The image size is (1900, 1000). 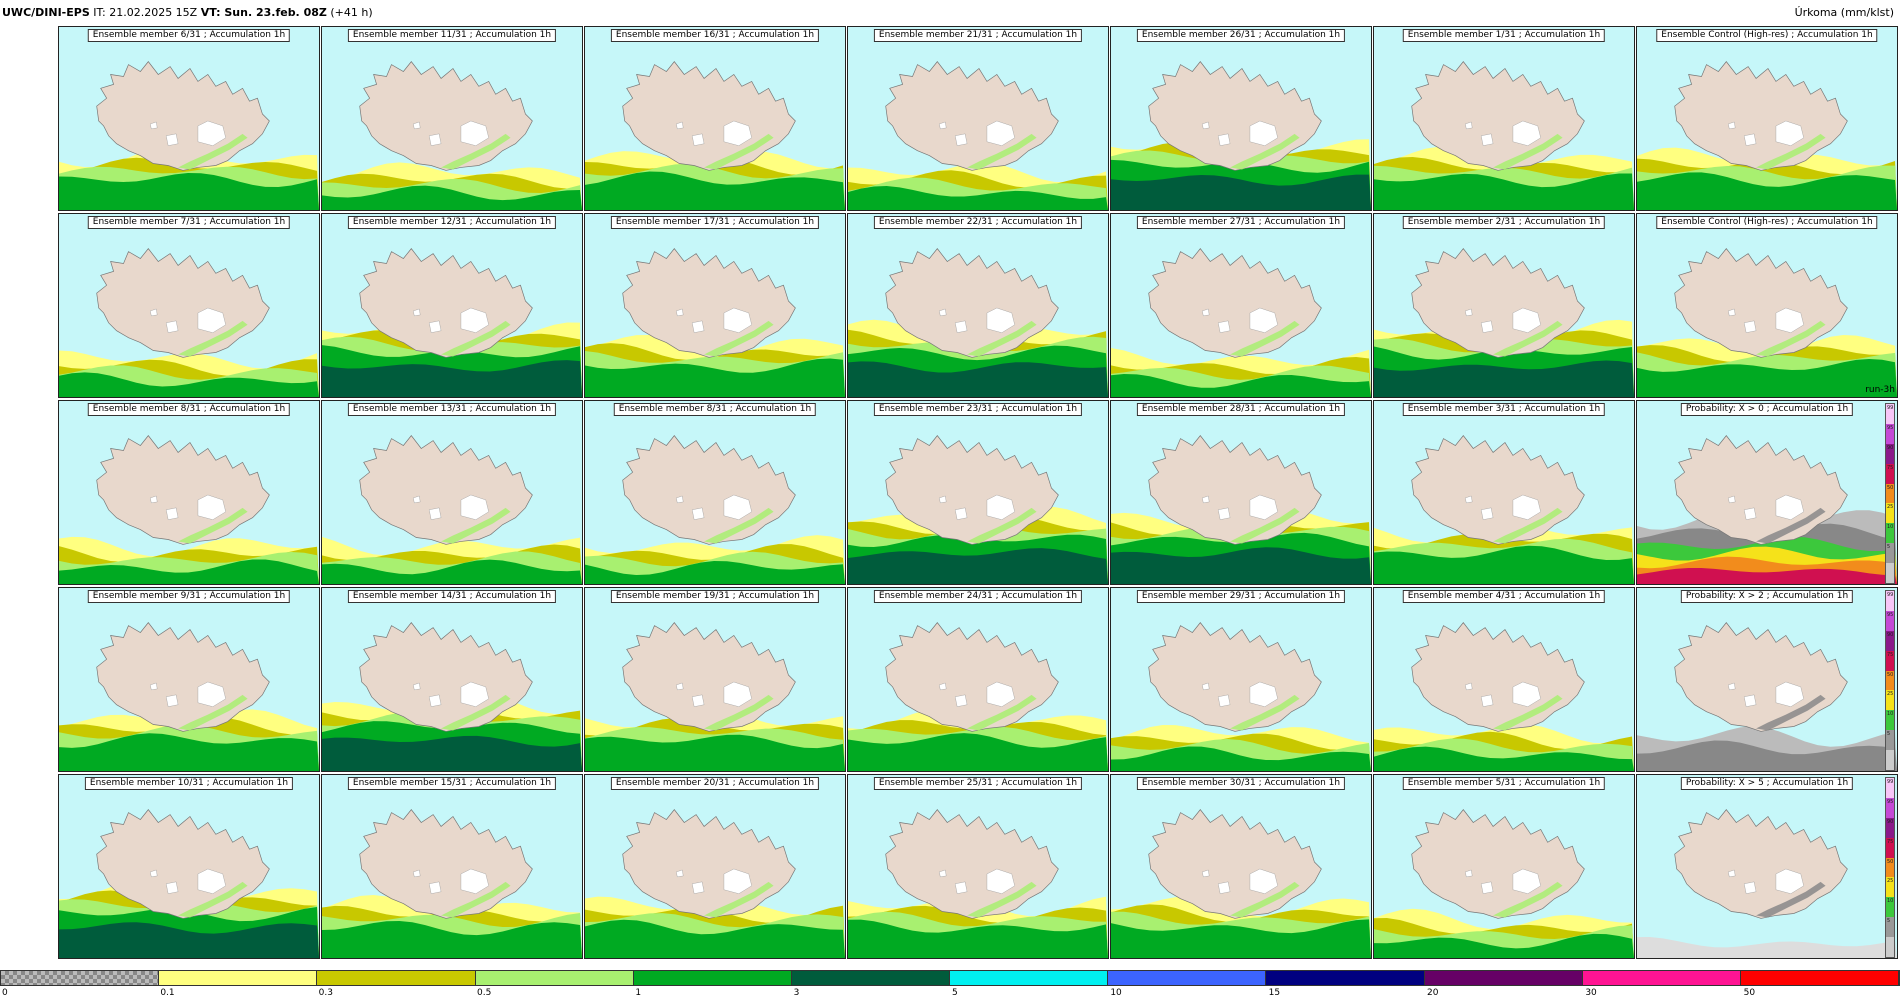 I want to click on legend-tick-label: 5, so click(x=955, y=993).